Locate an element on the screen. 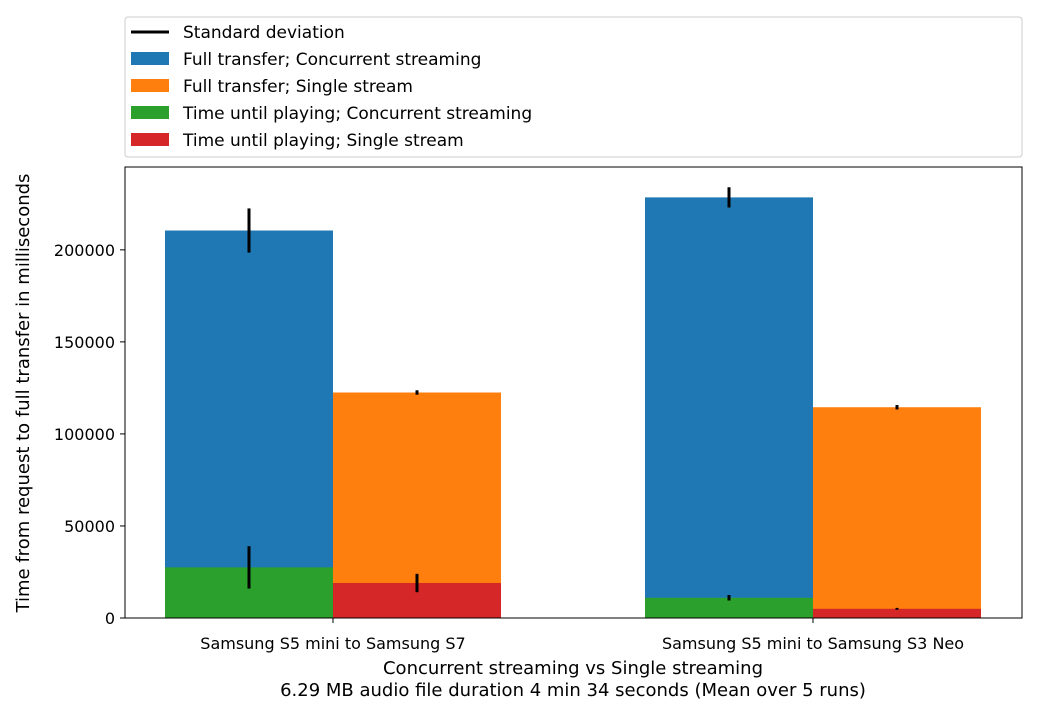 The height and width of the screenshot is (715, 1040). legend-label: Time until playing; Single stream is located at coordinates (323, 141).